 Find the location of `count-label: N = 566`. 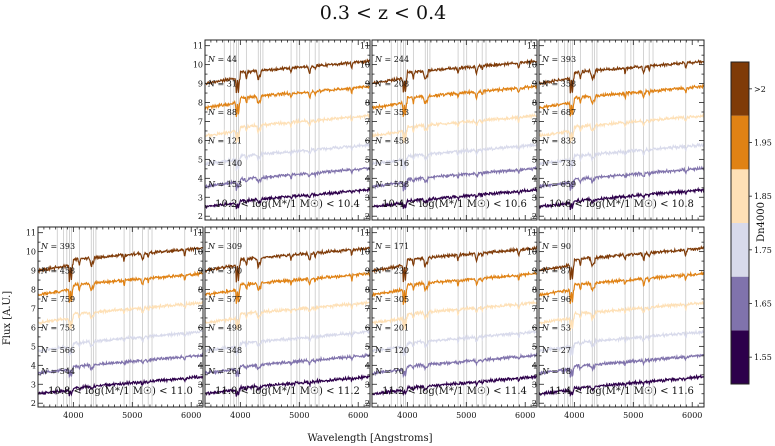

count-label: N = 566 is located at coordinates (57, 350).